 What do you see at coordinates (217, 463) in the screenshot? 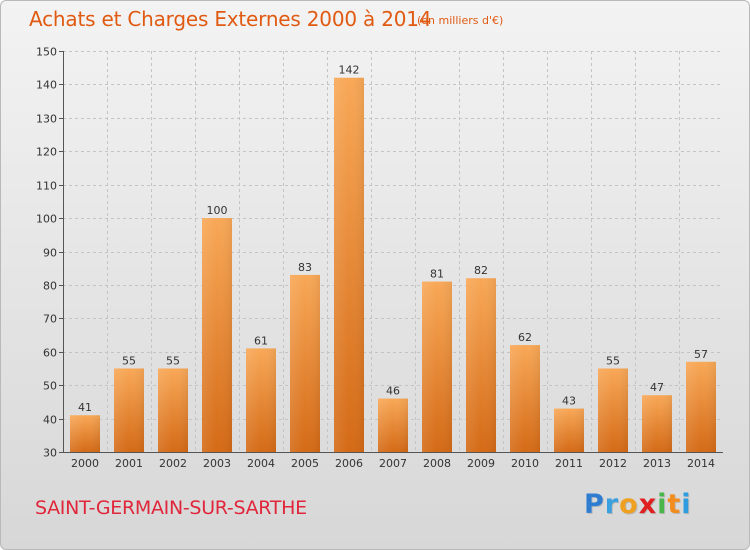
I see `x-tick-label: 2003` at bounding box center [217, 463].